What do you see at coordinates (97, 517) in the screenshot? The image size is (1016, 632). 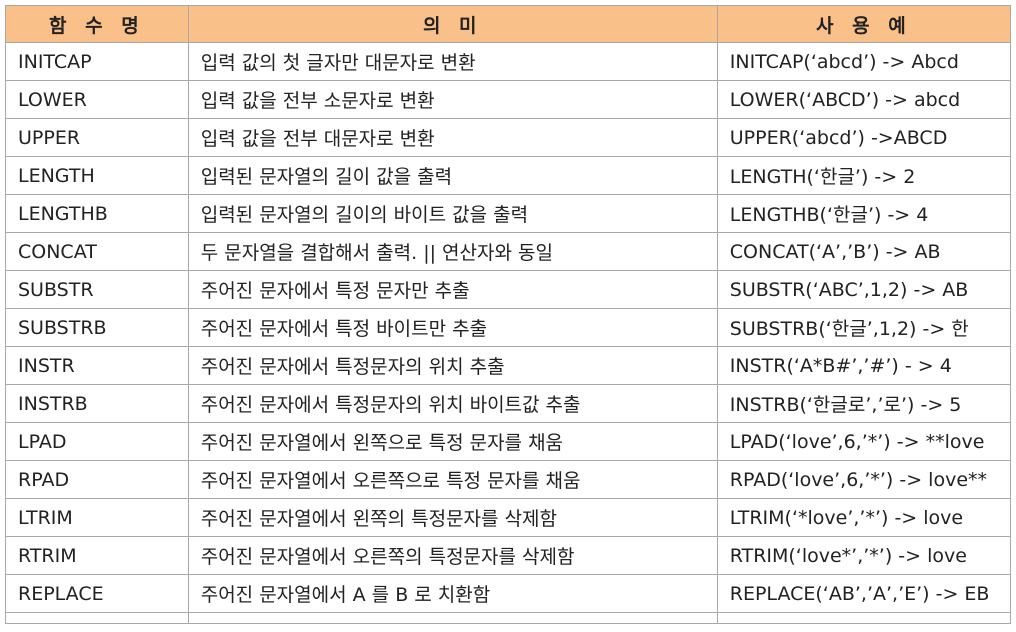 I see `function-name-cell: LTRIM` at bounding box center [97, 517].